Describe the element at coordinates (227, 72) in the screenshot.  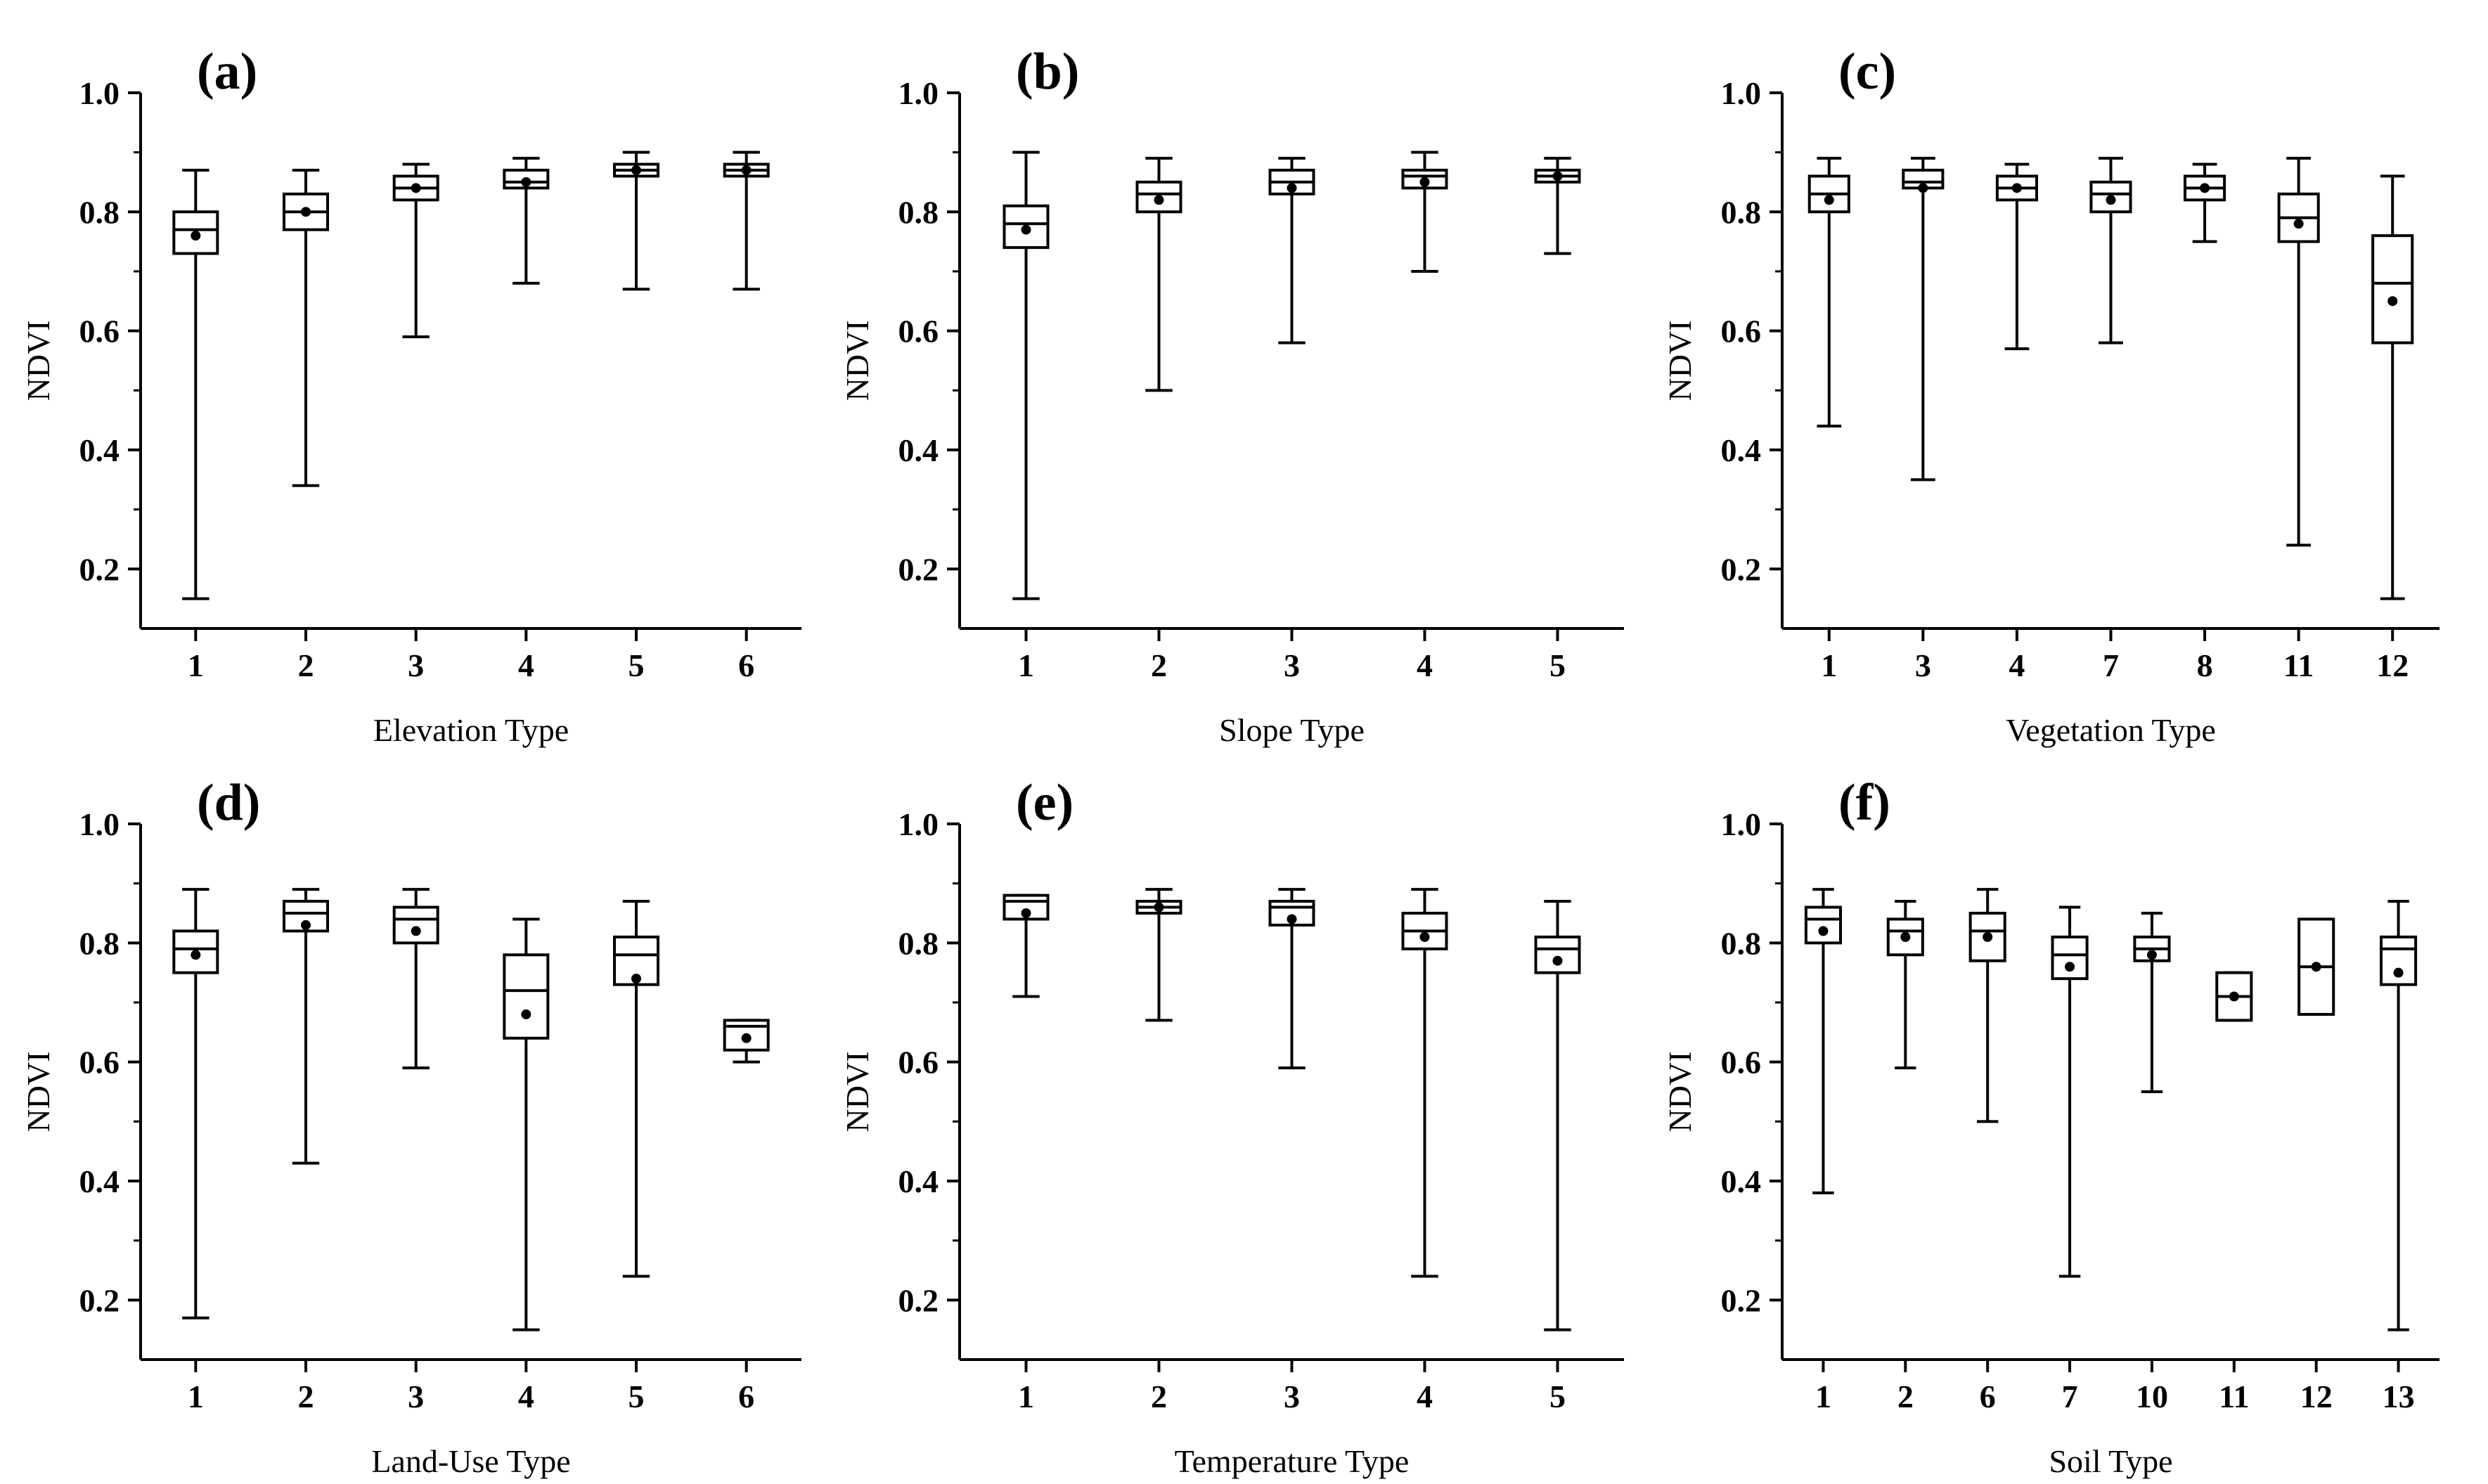
I see `panel-label: (a)` at that location.